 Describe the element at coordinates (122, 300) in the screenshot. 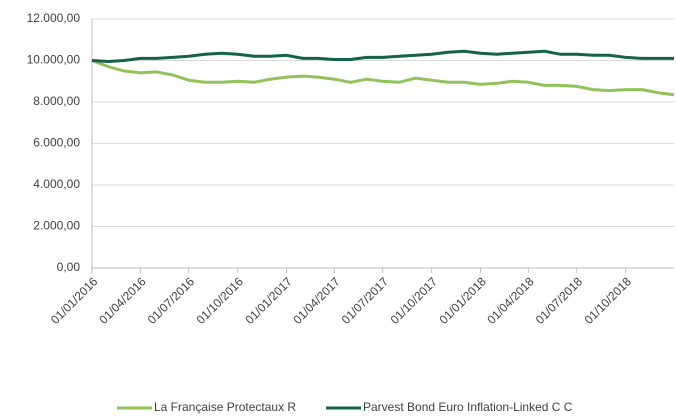

I see `x-tick-label: 01/04/2016` at that location.